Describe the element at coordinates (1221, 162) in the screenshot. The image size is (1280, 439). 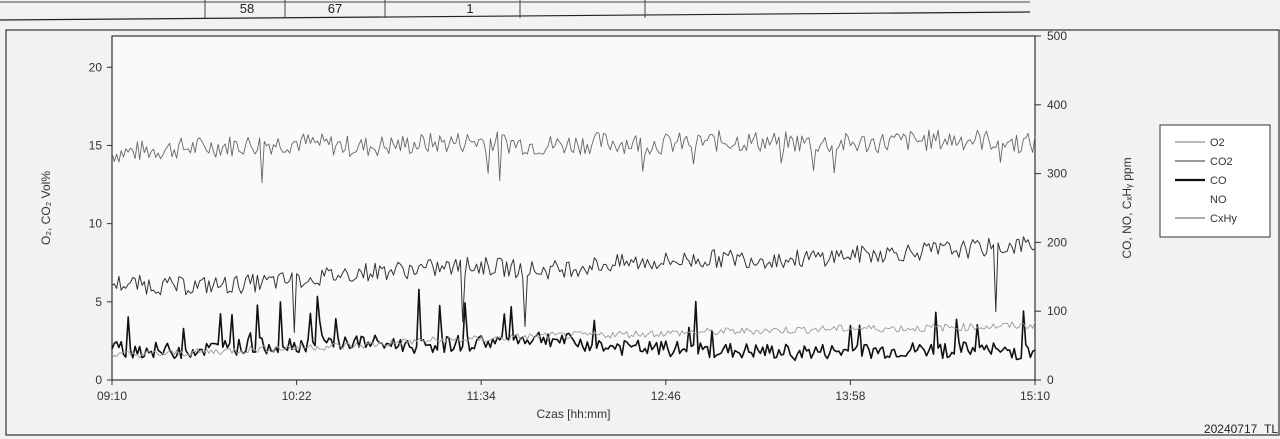
I see `legend-label-1: CO2` at that location.